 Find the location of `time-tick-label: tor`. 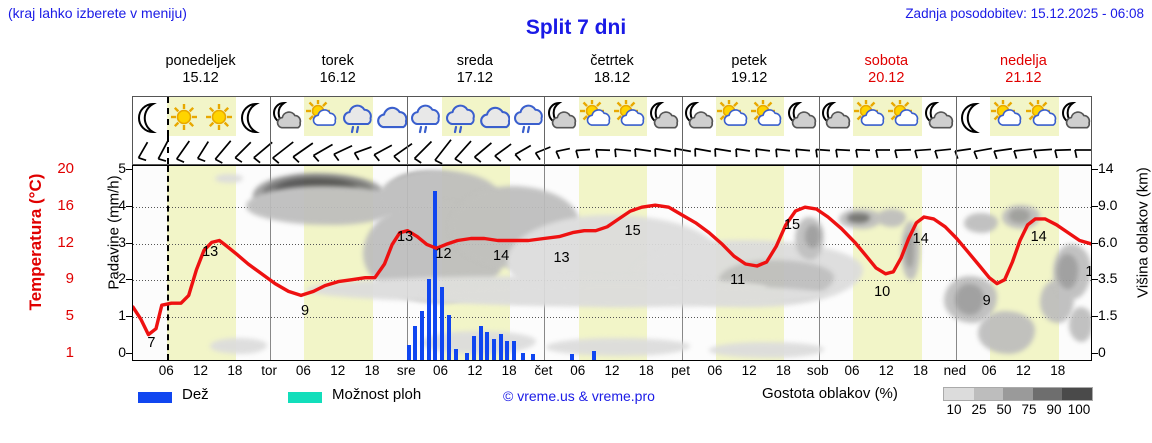

time-tick-label: tor is located at coordinates (269, 370).